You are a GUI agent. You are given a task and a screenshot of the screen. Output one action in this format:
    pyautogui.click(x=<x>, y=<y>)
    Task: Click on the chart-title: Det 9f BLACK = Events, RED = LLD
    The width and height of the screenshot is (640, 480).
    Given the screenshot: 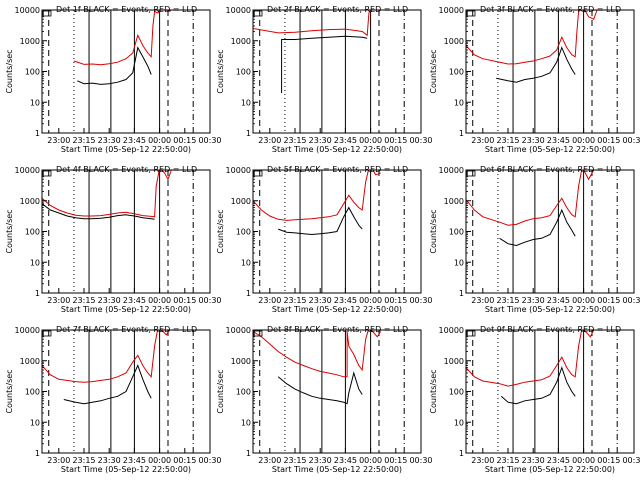 What is the action you would take?
    pyautogui.click(x=550, y=329)
    